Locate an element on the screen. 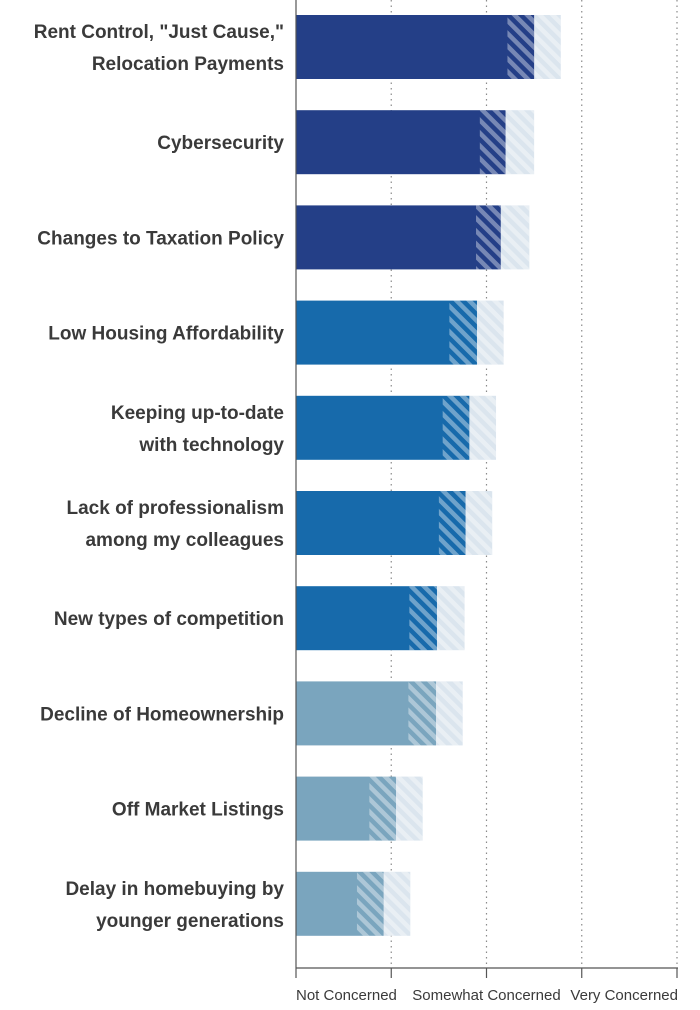 This screenshot has height=1010, width=700. category-label: Cybersecurity is located at coordinates (220, 143).